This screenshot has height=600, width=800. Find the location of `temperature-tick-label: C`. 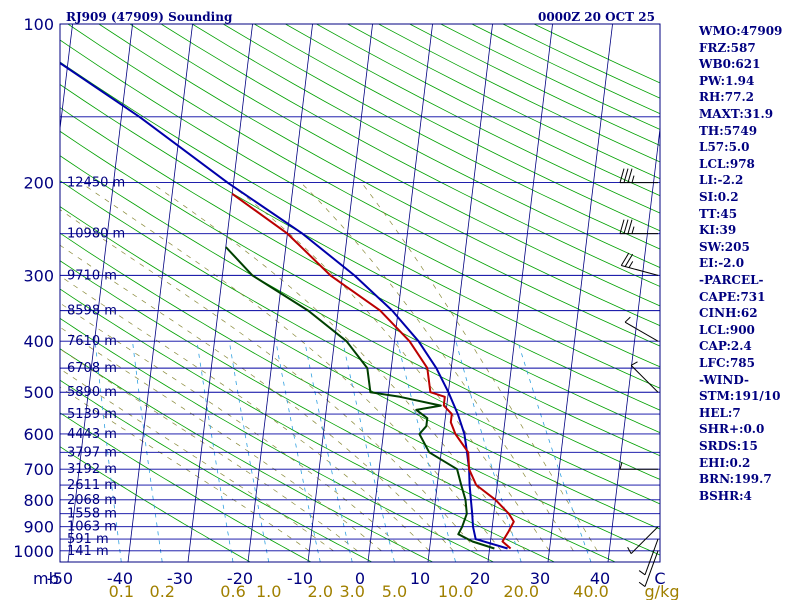

temperature-tick-label: C is located at coordinates (659, 578).